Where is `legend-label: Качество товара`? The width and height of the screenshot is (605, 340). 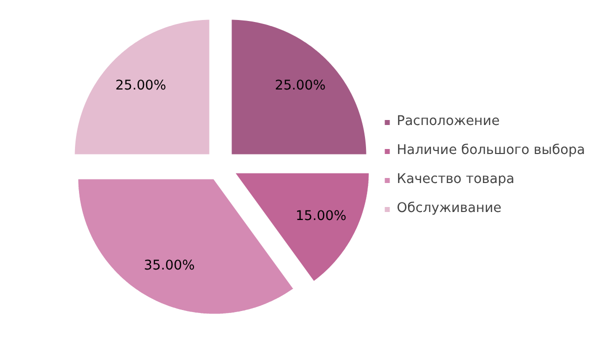 legend-label: Качество товара is located at coordinates (455, 179).